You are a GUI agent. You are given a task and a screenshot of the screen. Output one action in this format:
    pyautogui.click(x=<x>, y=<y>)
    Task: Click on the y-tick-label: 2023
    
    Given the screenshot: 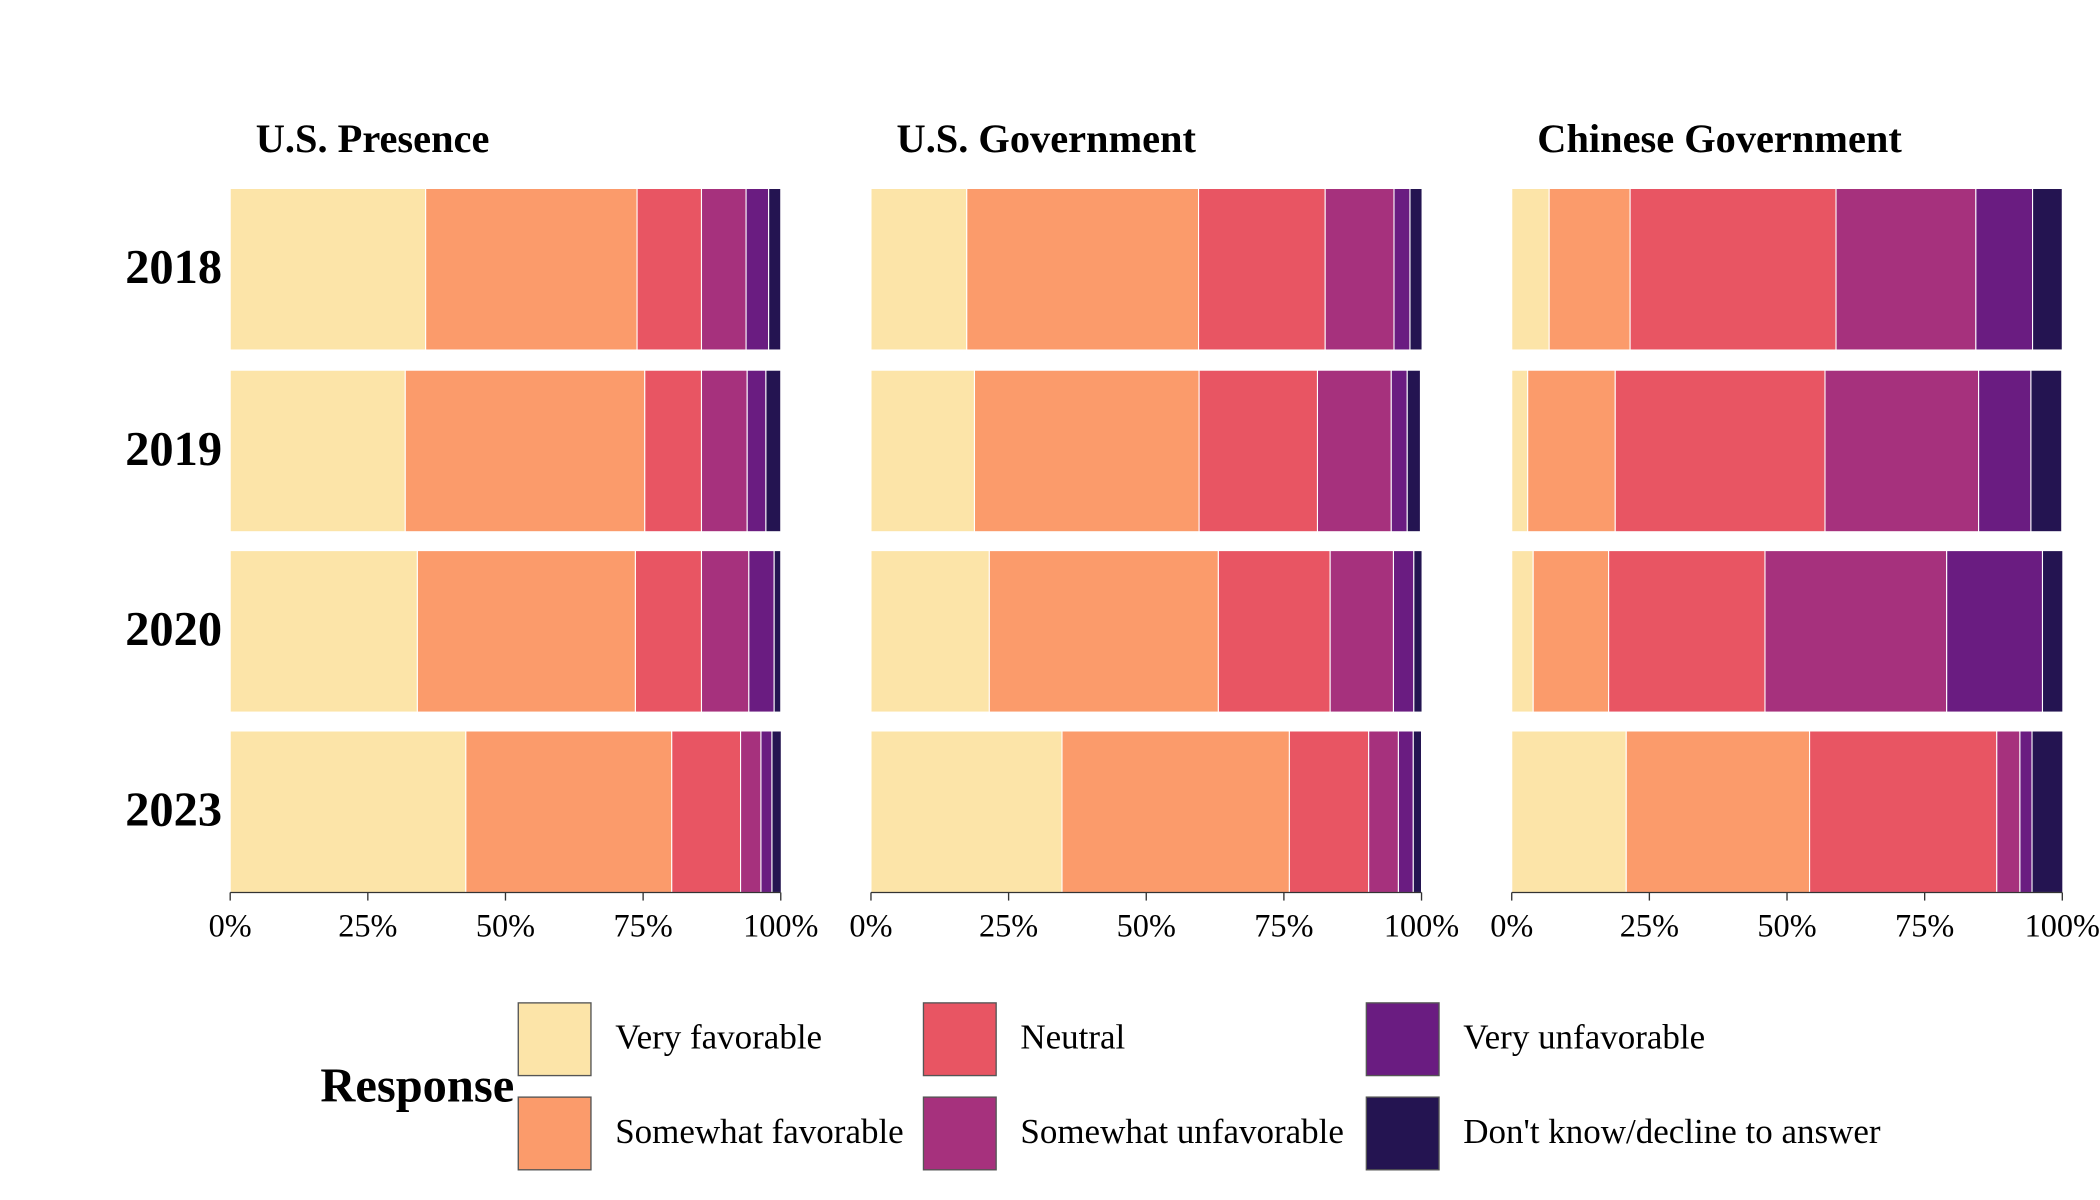 What is the action you would take?
    pyautogui.click(x=173, y=810)
    